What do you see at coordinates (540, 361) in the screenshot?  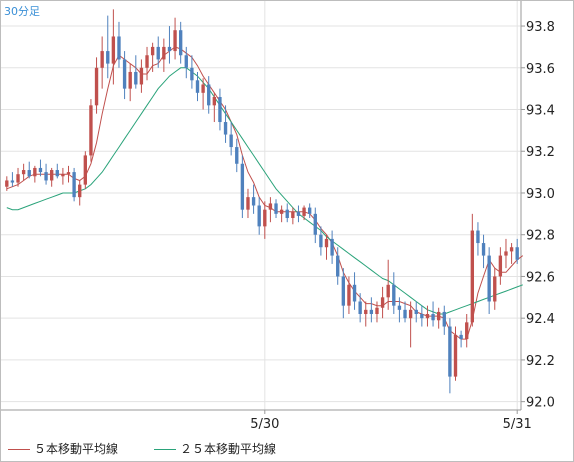 I see `y-tick-label: 92.2` at bounding box center [540, 361].